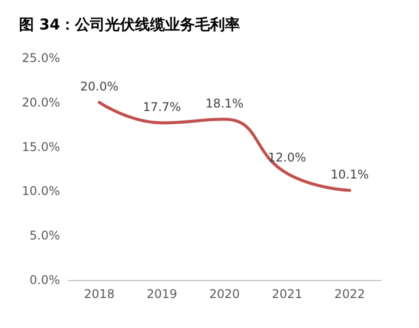 The image size is (419, 328). What do you see at coordinates (41, 191) in the screenshot?
I see `y-tick-label: 10.0%` at bounding box center [41, 191].